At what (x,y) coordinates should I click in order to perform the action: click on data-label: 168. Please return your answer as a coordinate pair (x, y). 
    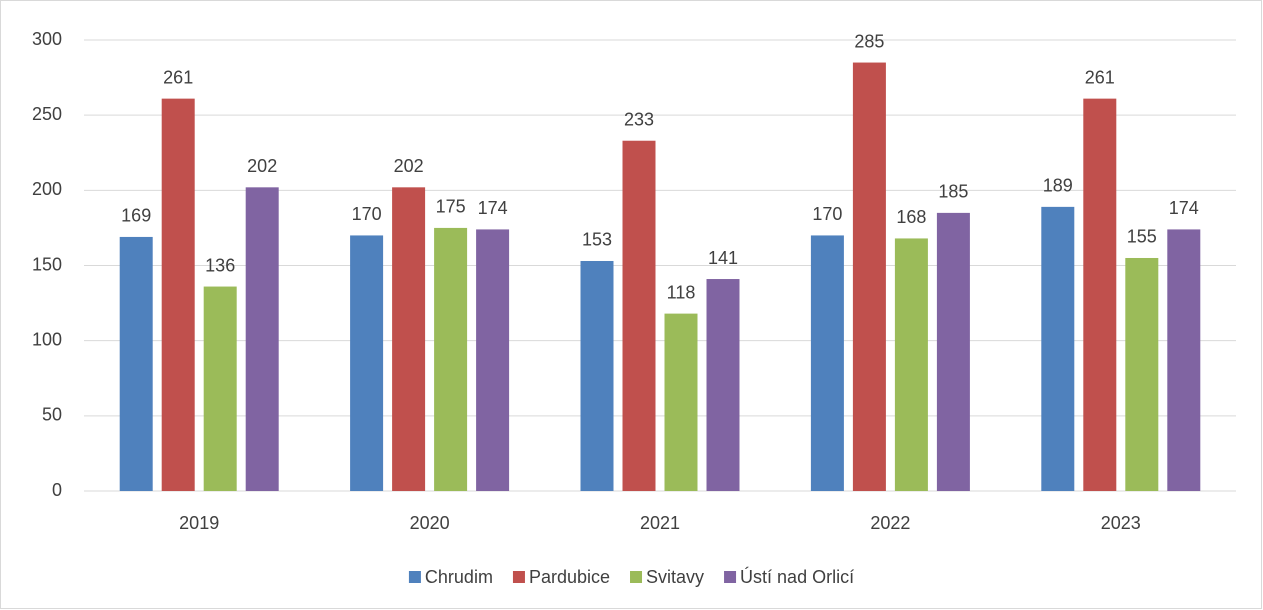
    Looking at the image, I should click on (911, 217).